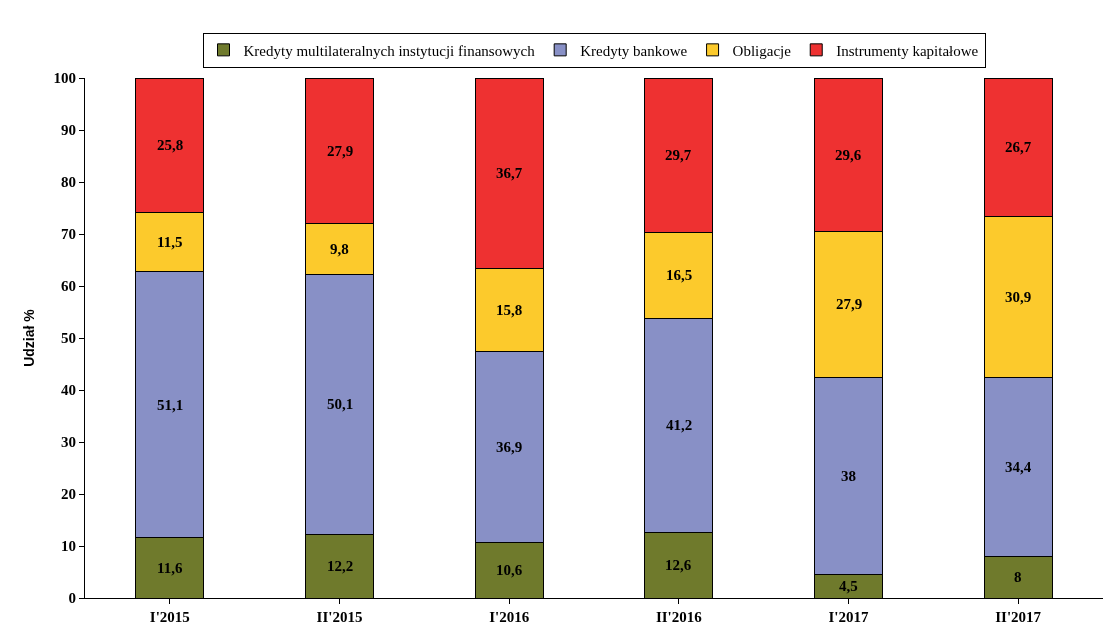 This screenshot has height=636, width=1108. I want to click on y-tick-label: 60, so click(68, 286).